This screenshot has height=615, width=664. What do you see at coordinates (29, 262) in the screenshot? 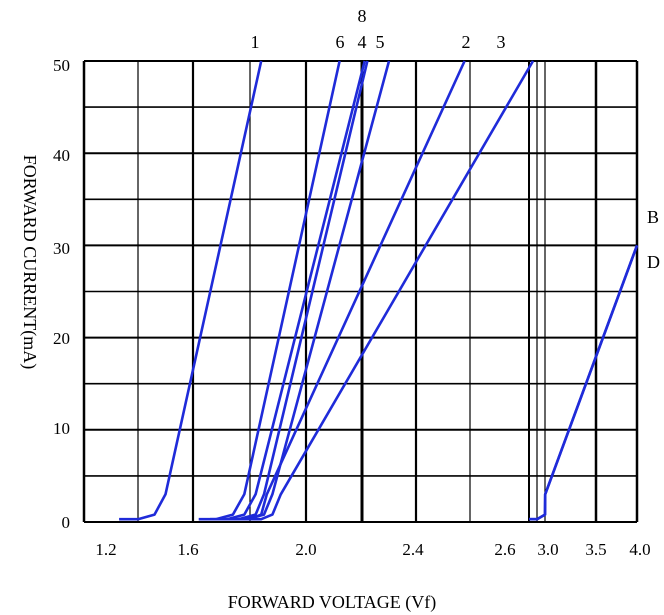
I see `y-axis-label: FORWARD CURRENT(mA)` at bounding box center [29, 262].